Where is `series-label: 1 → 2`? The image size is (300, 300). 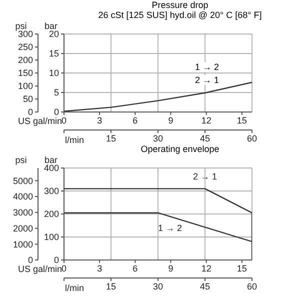
series-label: 1 → 2 is located at coordinates (170, 227).